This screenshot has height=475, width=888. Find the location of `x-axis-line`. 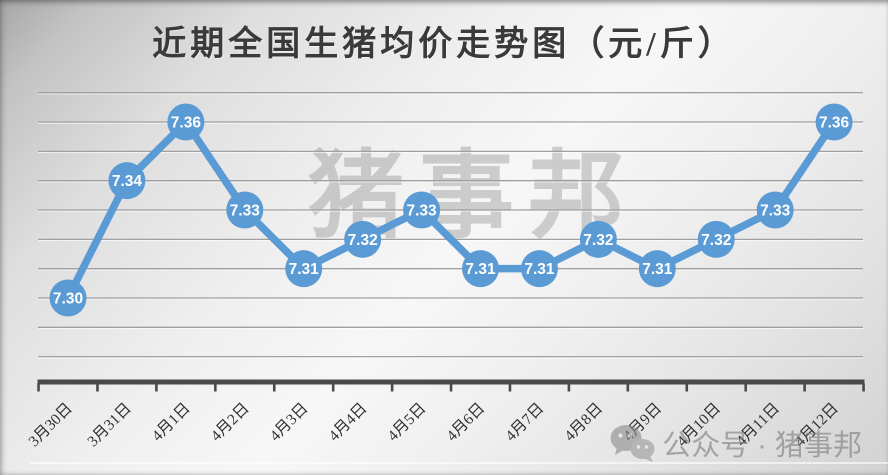

x-axis-line is located at coordinates (451, 382).